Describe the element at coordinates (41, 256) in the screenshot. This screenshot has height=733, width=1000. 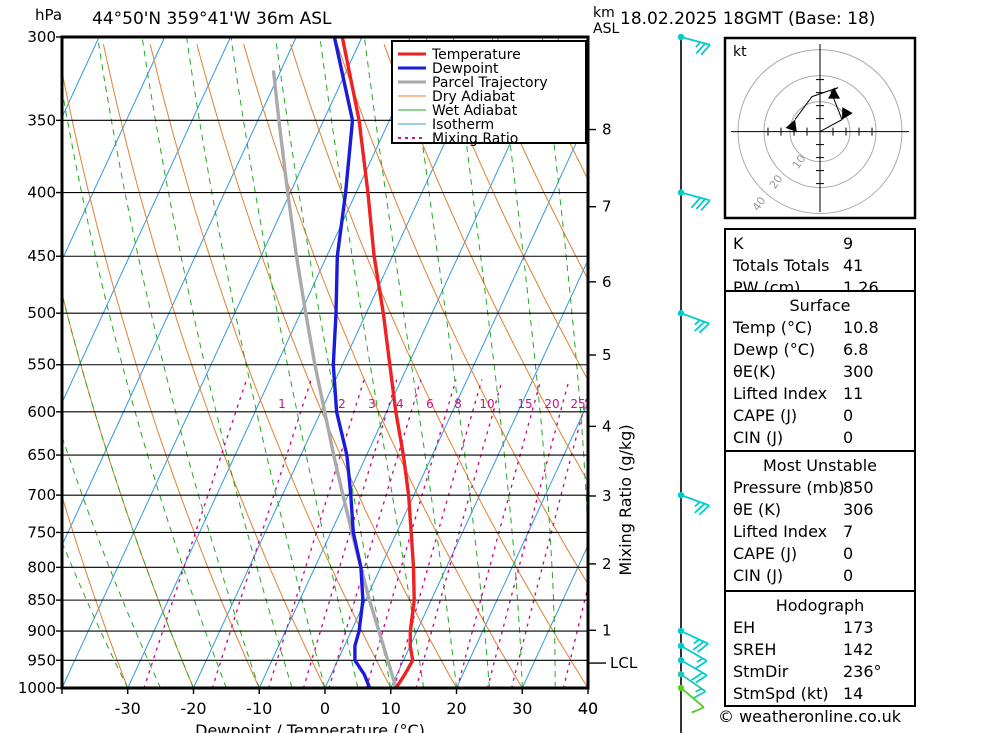
I see `pressure-tick-label: 450` at that location.